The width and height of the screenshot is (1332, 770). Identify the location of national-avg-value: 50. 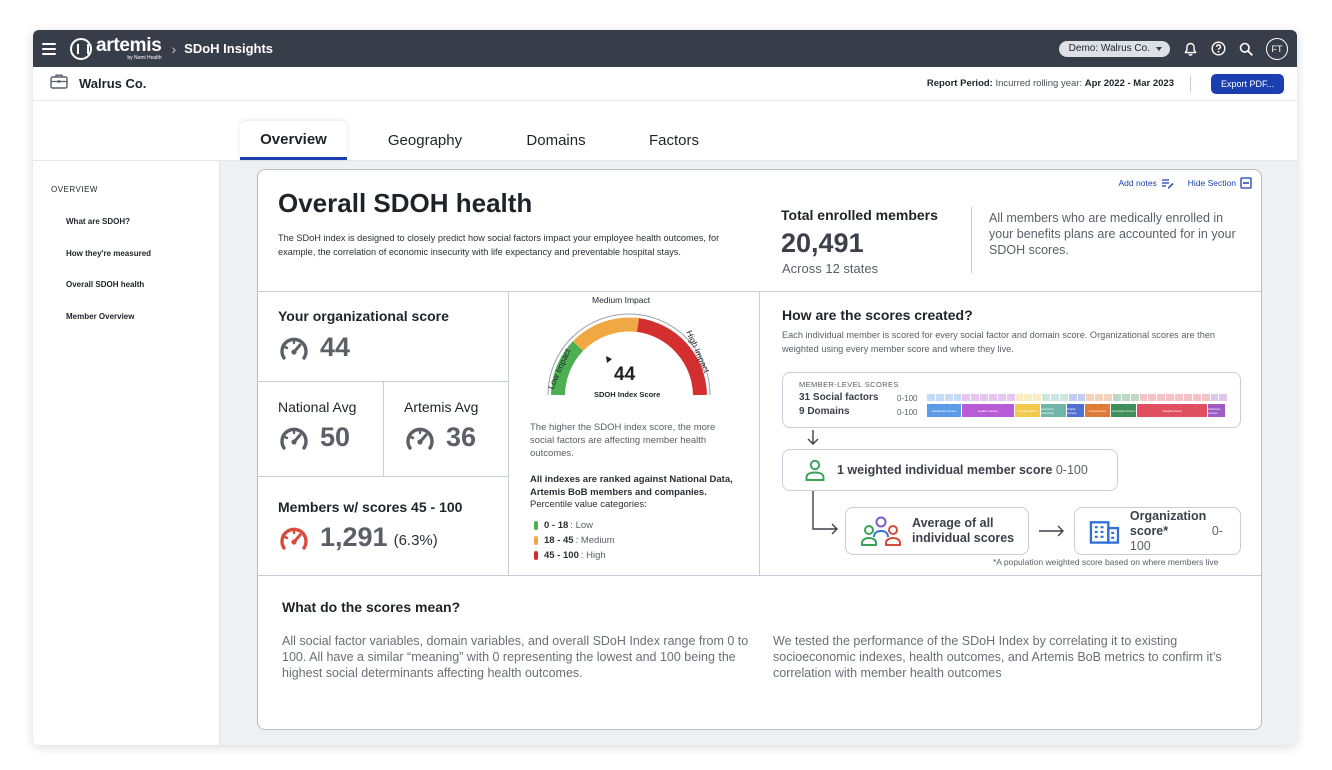
(335, 437).